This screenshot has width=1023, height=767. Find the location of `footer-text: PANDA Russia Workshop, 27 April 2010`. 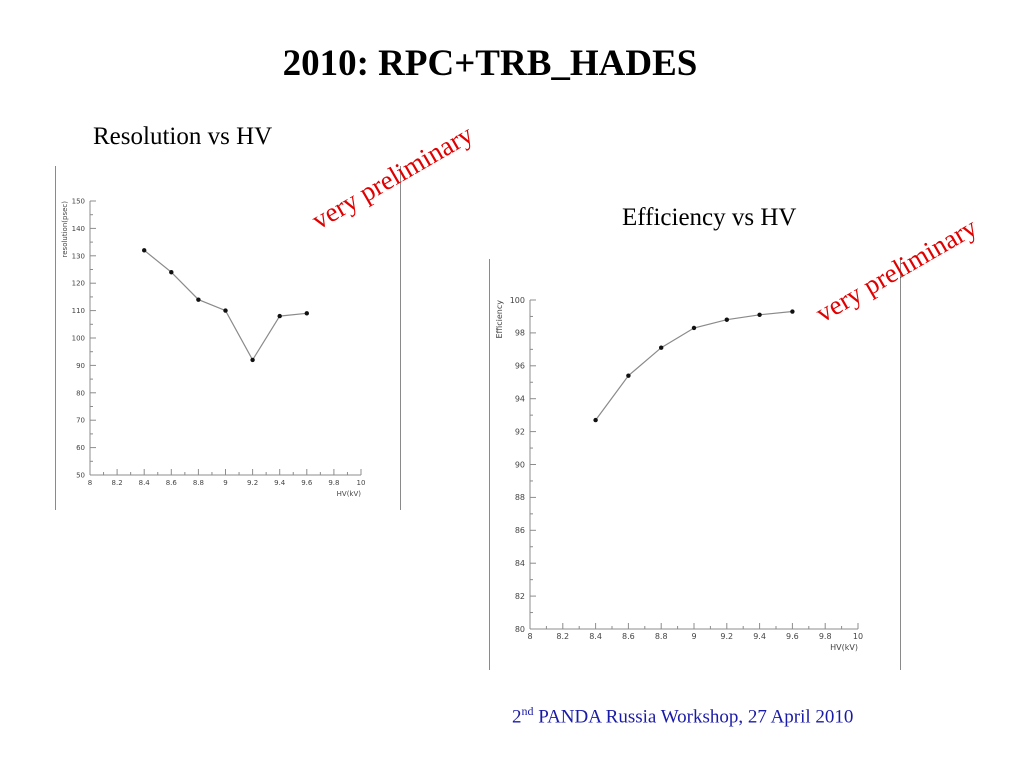

footer-text: PANDA Russia Workshop, 27 April 2010 is located at coordinates (696, 717).